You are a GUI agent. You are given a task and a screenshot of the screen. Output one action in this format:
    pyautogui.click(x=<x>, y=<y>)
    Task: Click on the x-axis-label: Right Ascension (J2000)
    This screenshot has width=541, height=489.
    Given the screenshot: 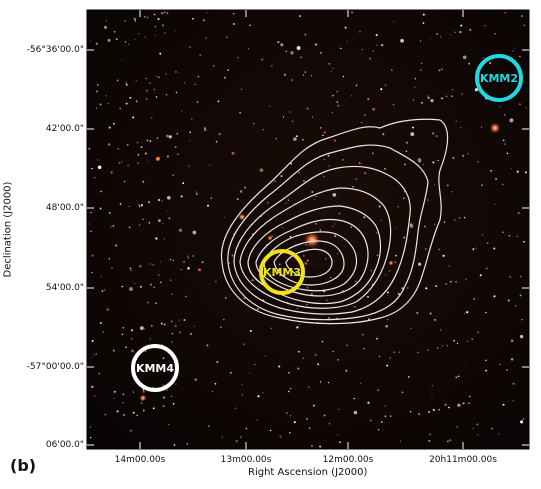 What is the action you would take?
    pyautogui.click(x=308, y=472)
    